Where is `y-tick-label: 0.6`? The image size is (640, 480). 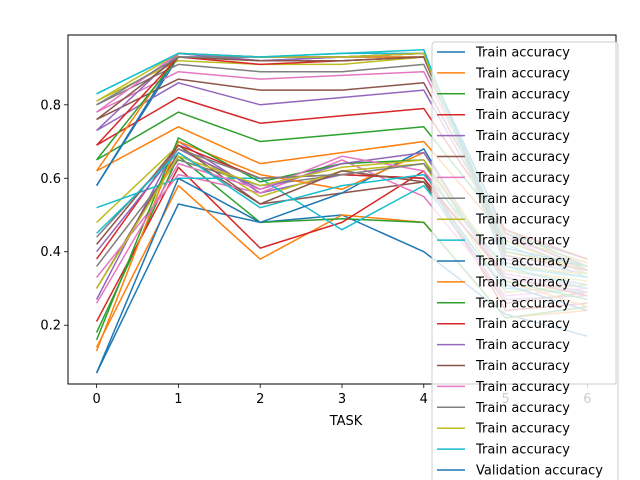 y-tick-label: 0.6 is located at coordinates (50, 179).